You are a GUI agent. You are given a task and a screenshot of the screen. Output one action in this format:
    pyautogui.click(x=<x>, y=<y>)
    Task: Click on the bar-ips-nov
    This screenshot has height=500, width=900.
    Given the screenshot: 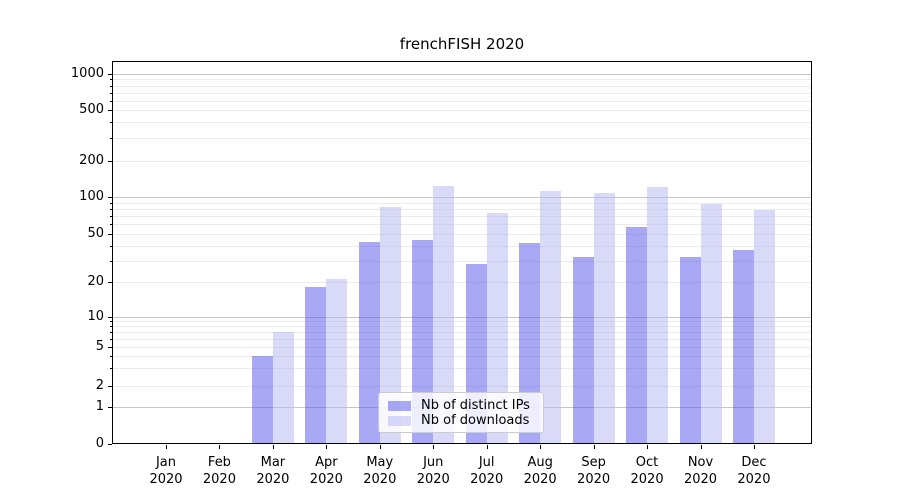 What is the action you would take?
    pyautogui.click(x=690, y=350)
    